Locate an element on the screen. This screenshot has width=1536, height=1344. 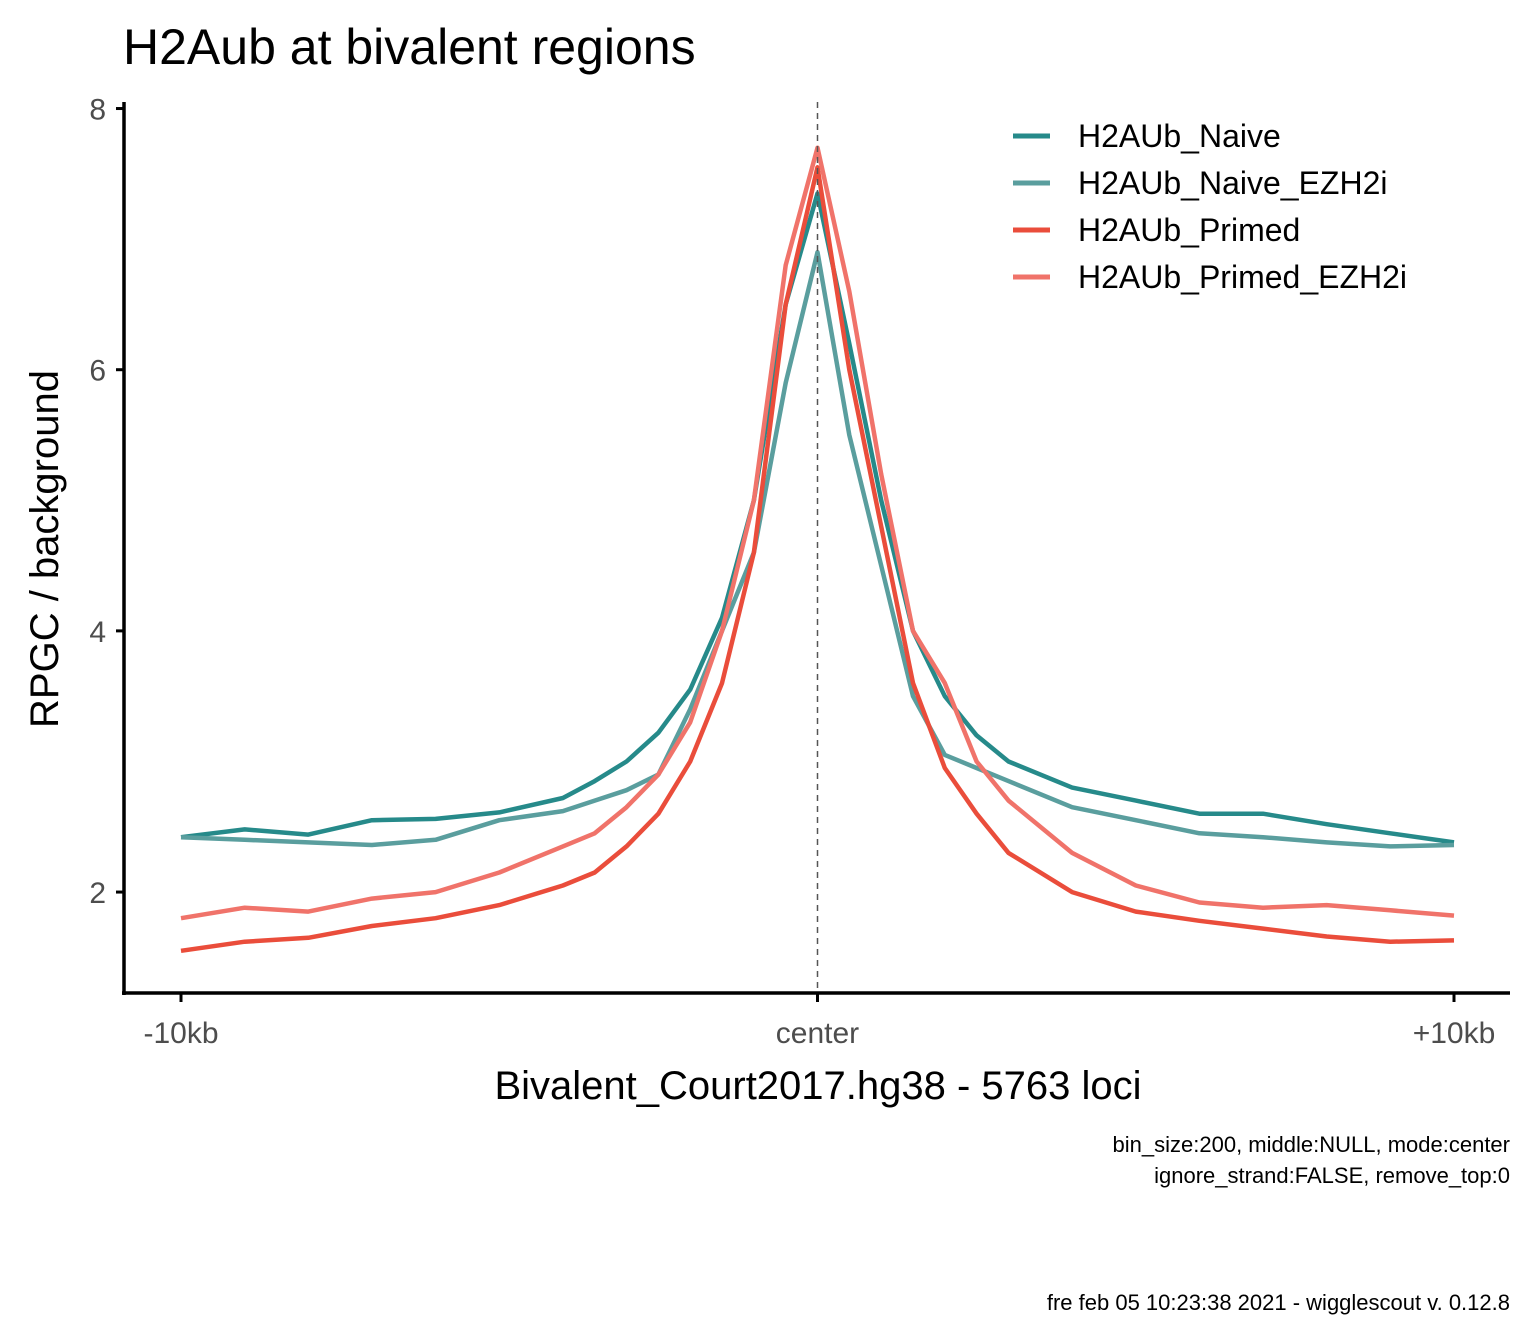
x-axis-title: Bivalent_Court2017.hg38 - 5763 loci is located at coordinates (817, 1086).